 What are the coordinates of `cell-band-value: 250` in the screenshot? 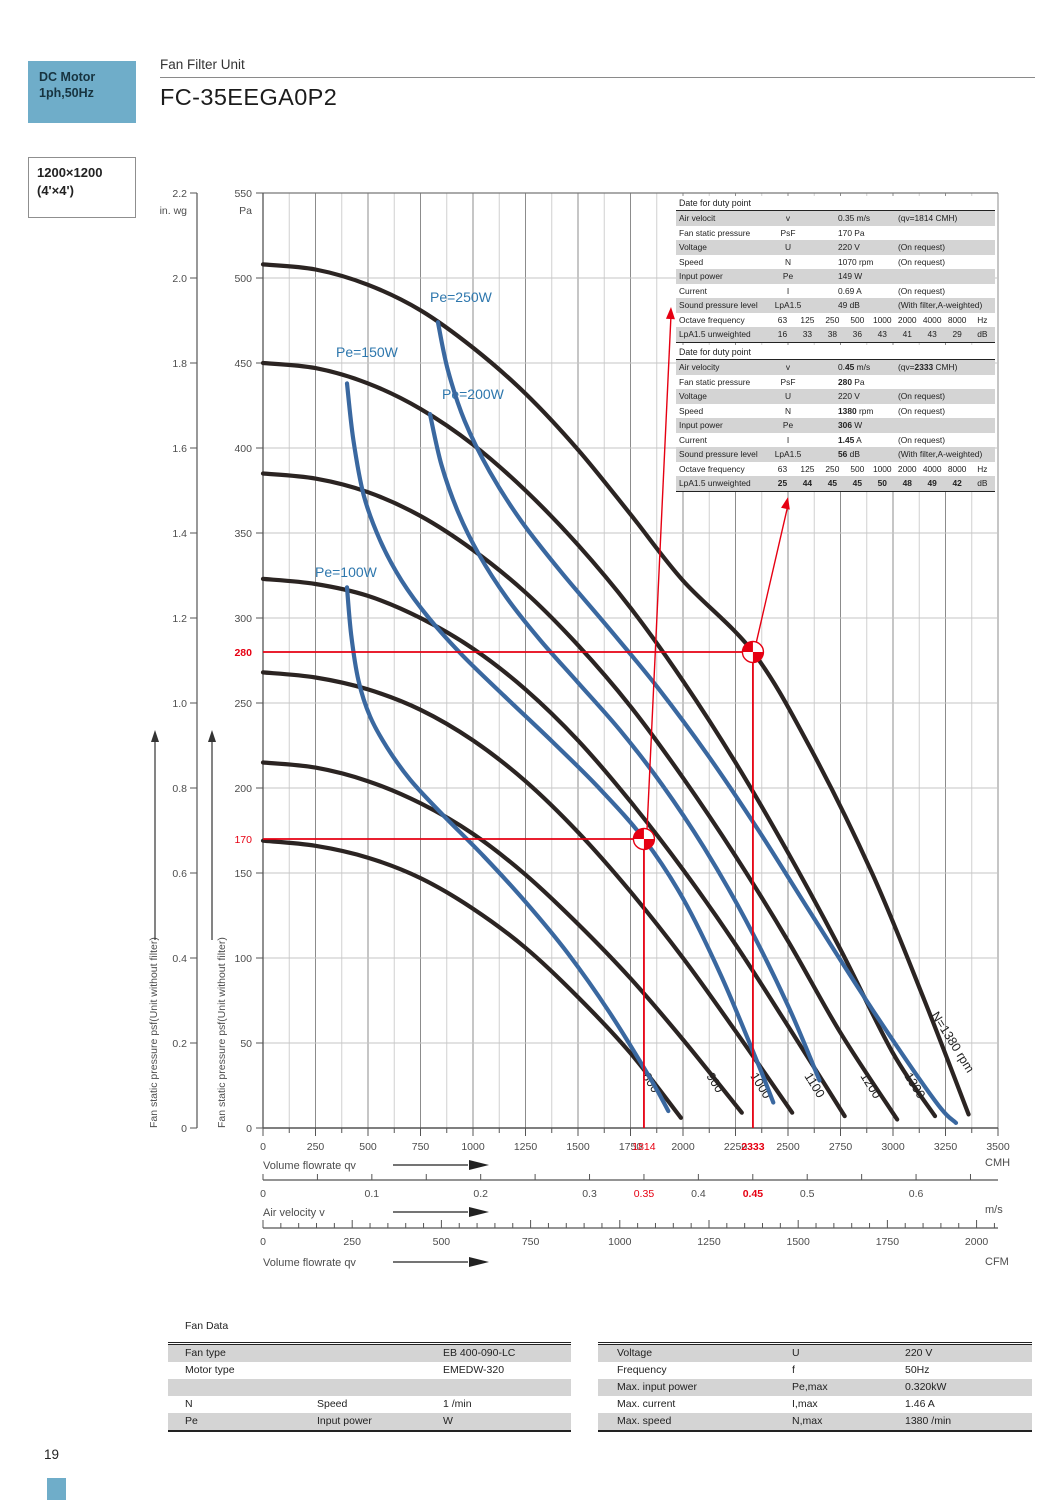 It's located at (832, 468).